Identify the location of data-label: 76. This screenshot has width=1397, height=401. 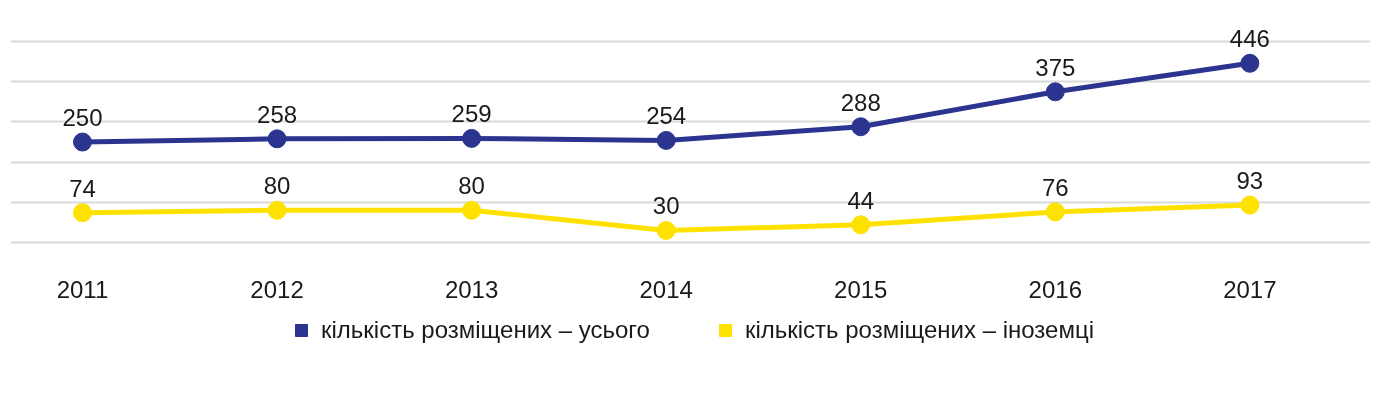
(1055, 187).